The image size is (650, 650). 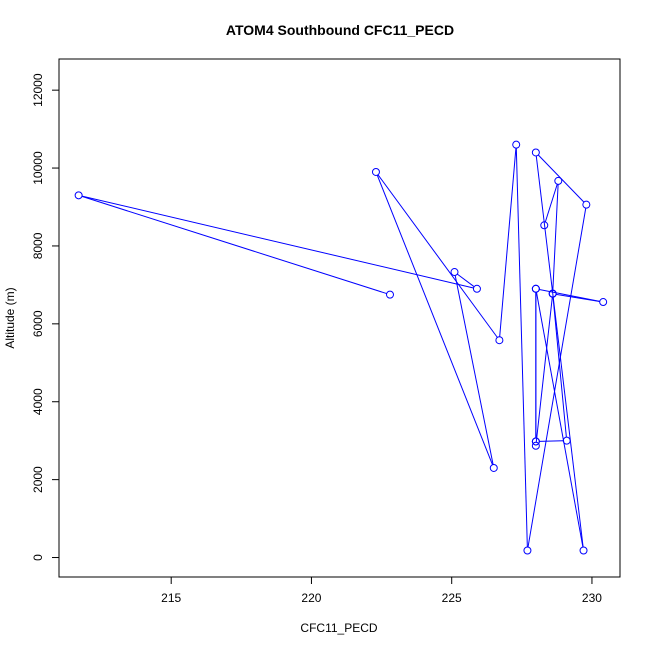 What do you see at coordinates (311, 598) in the screenshot?
I see `x-tick-label: 220` at bounding box center [311, 598].